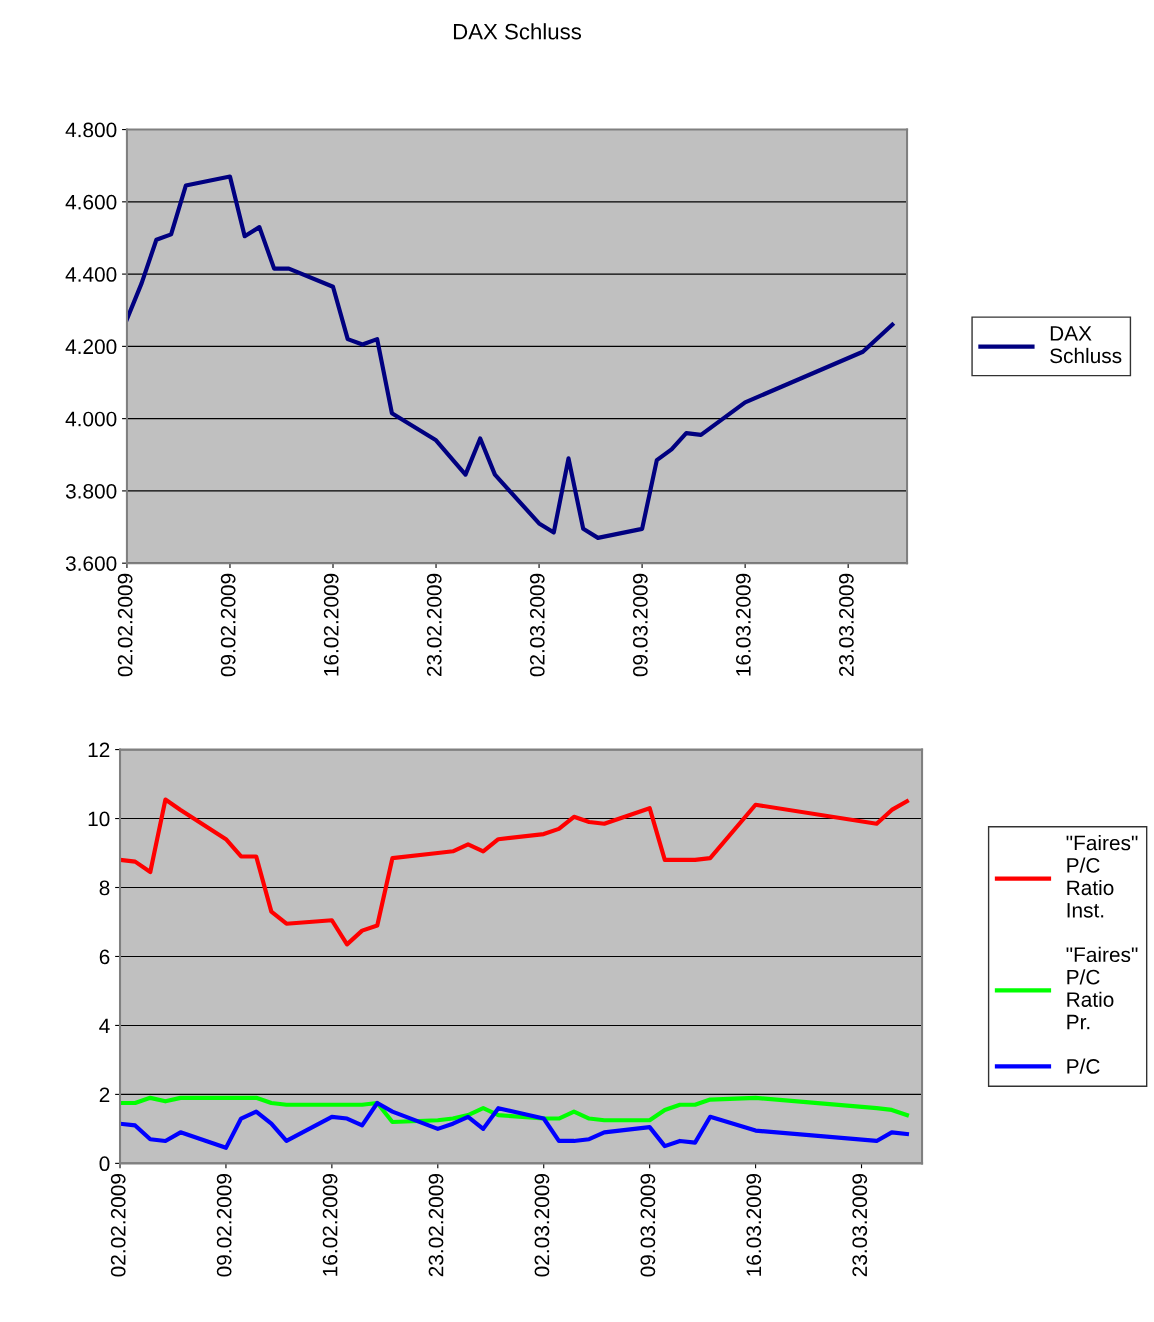 The image size is (1154, 1322). I want to click on y-tick-label: 4.000, so click(91, 419).